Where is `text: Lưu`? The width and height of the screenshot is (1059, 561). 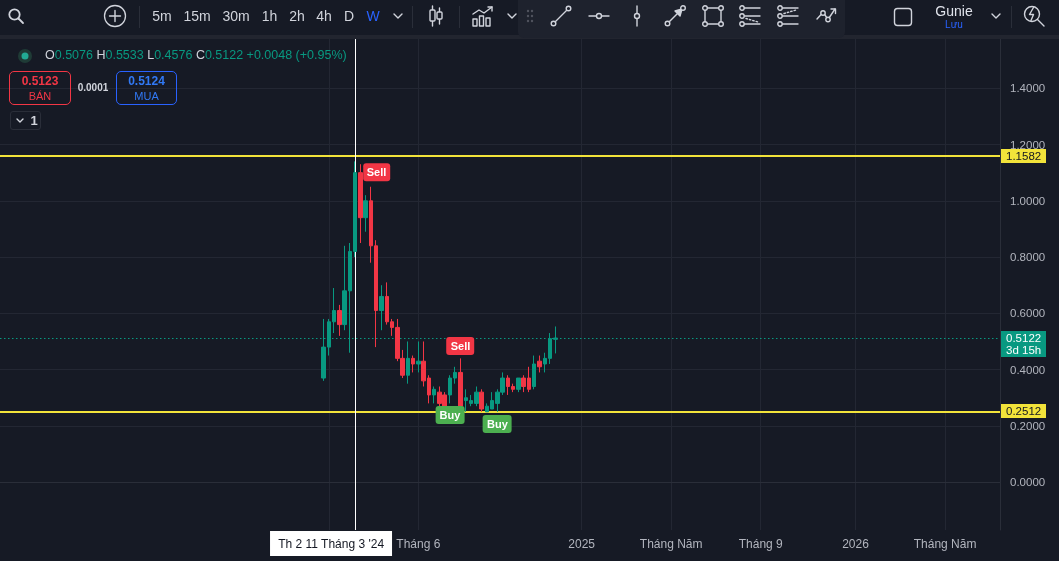
text: Lưu is located at coordinates (954, 24).